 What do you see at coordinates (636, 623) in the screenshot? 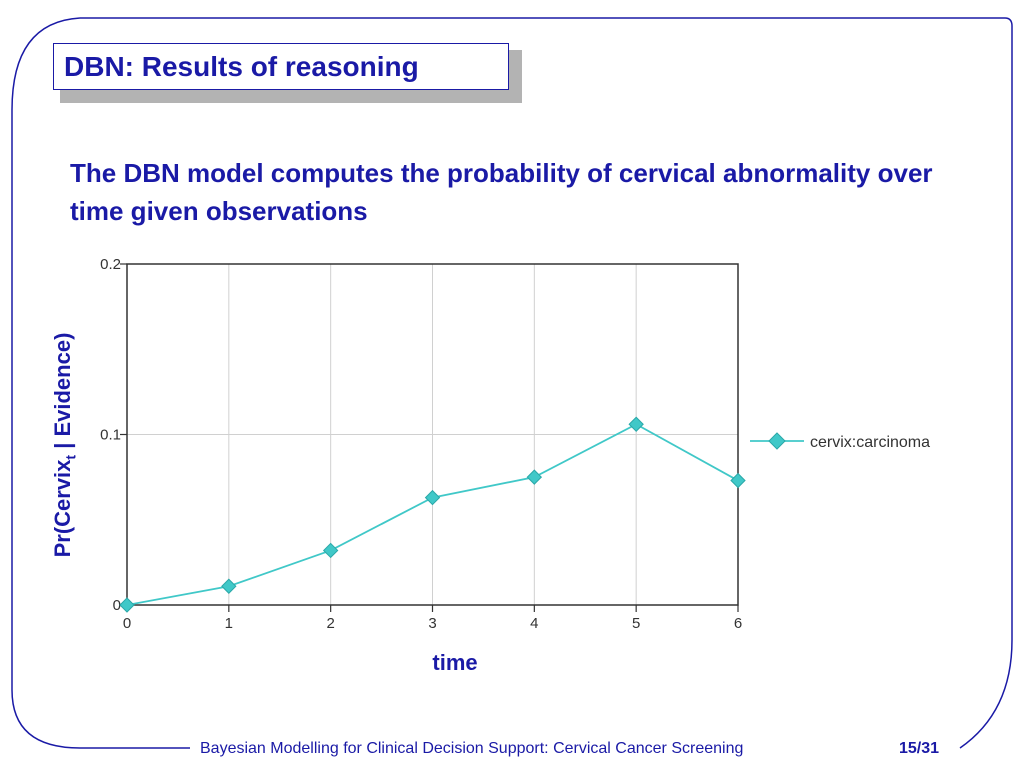
I see `x-tick-label-5: 5` at bounding box center [636, 623].